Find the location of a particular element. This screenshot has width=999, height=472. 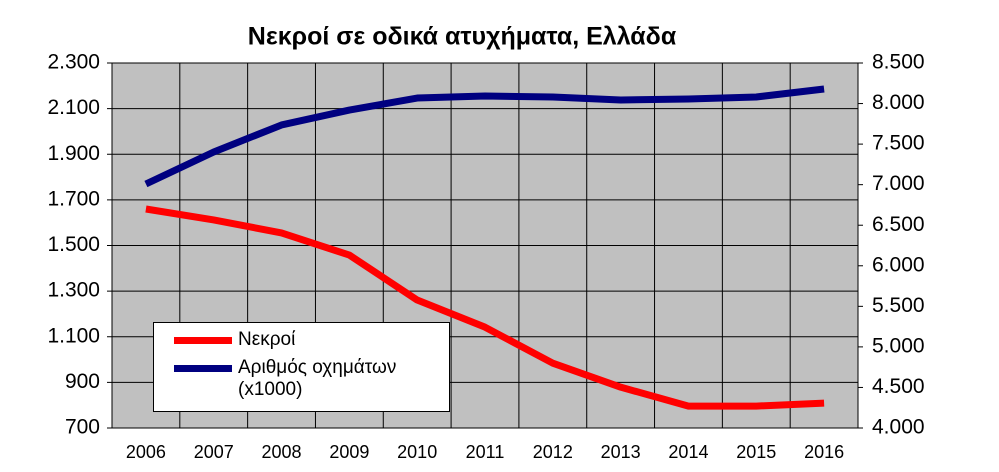

y2-tick-label: 6.500 is located at coordinates (898, 224).